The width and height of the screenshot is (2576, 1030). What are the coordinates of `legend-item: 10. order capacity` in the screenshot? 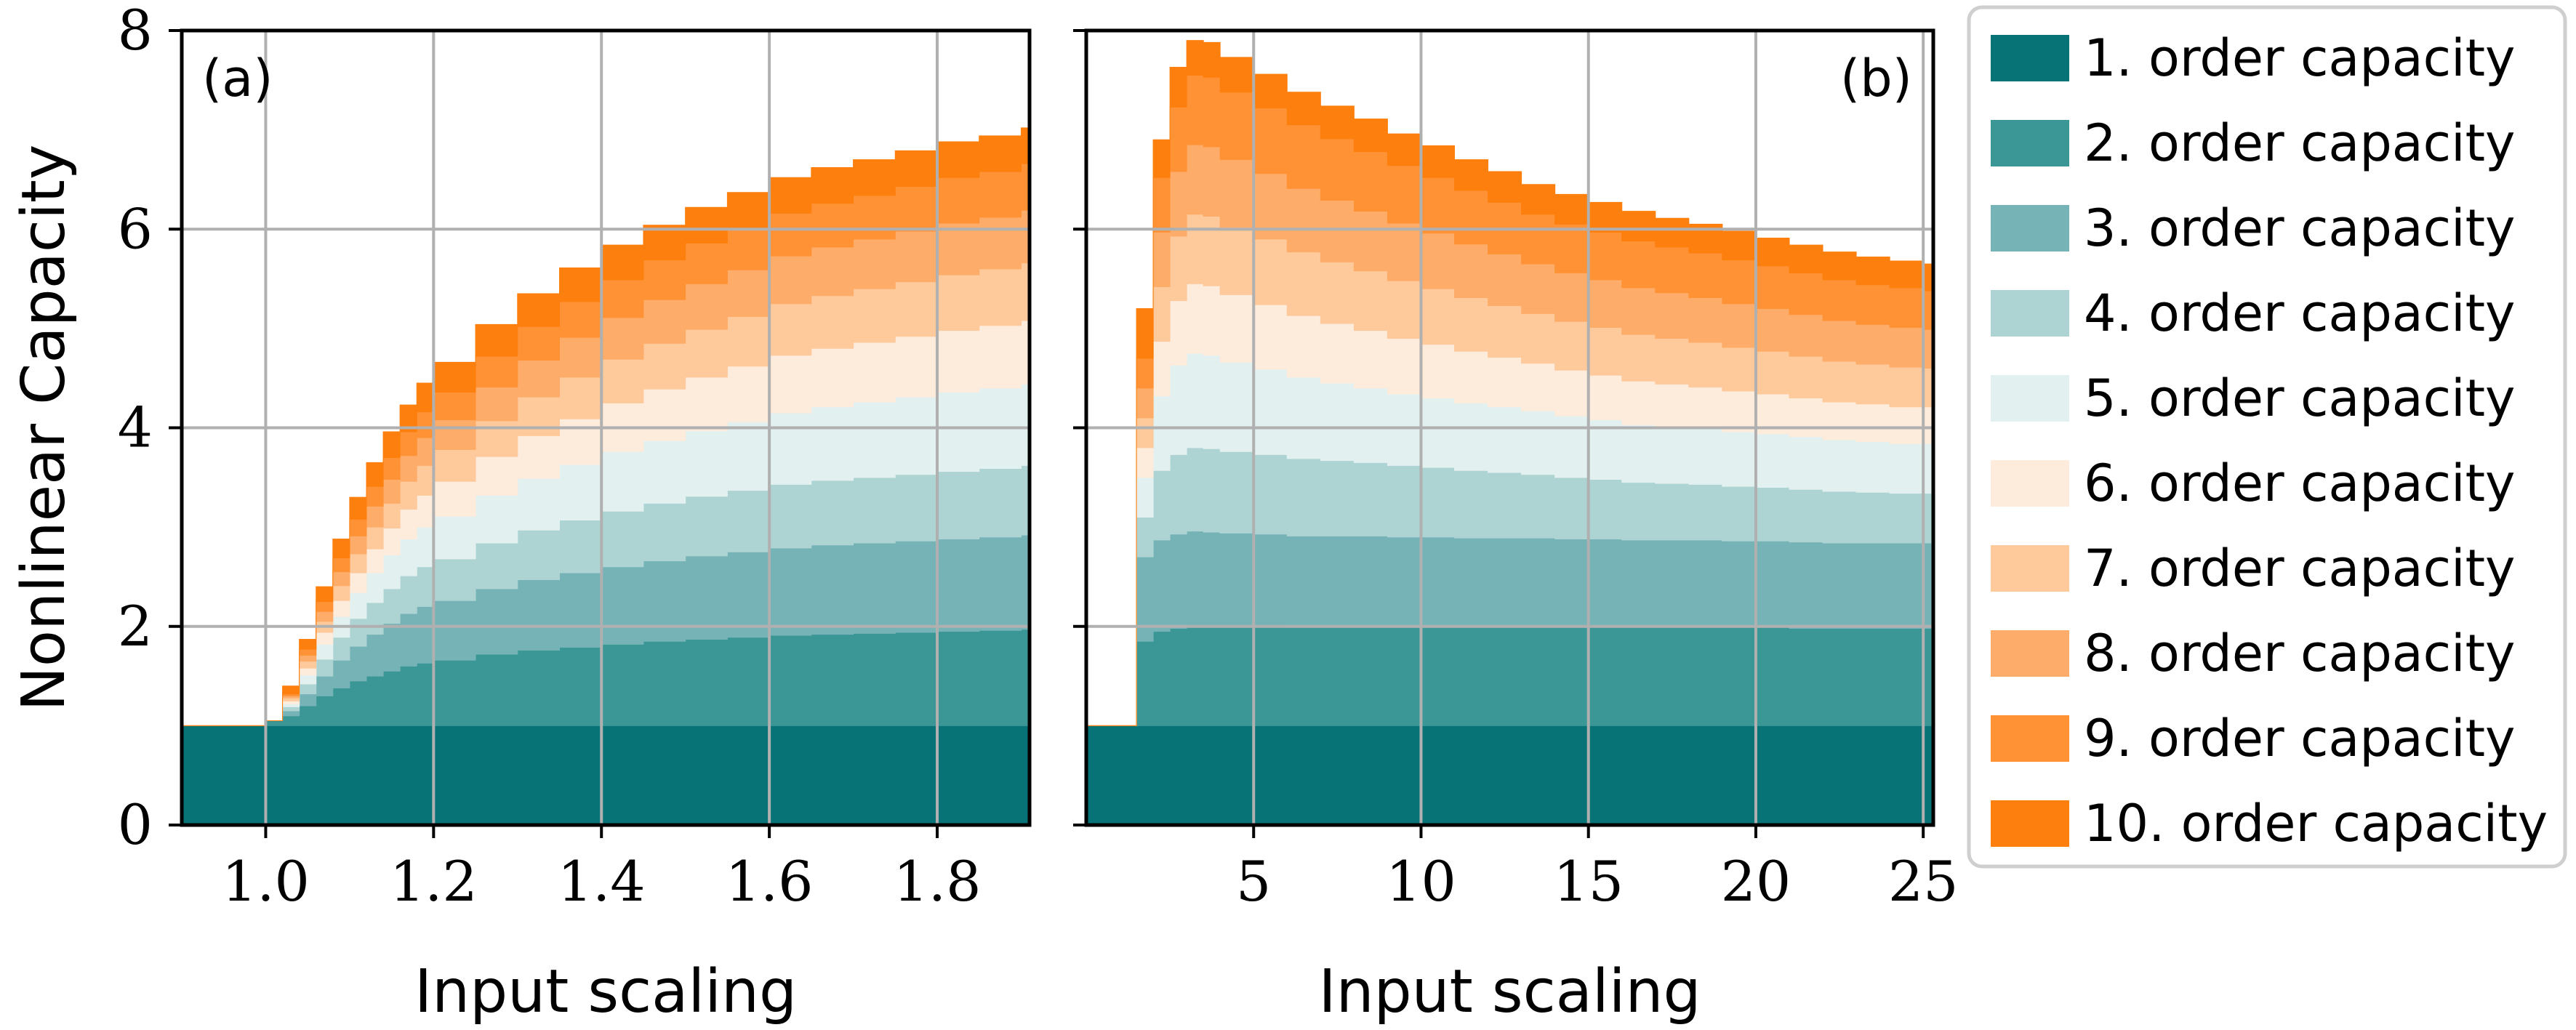 It's located at (2269, 823).